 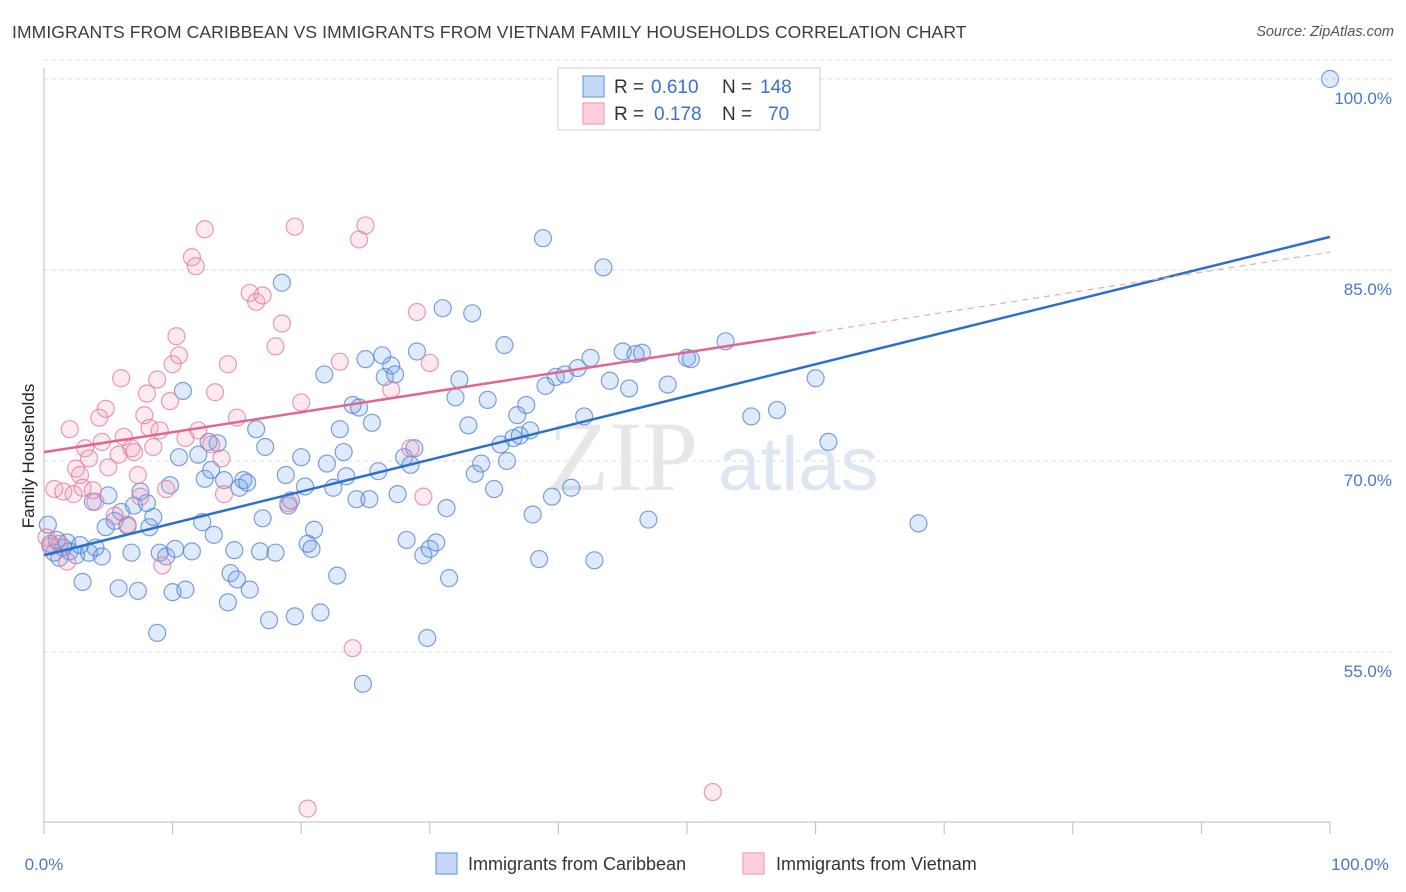 What do you see at coordinates (713, 456) in the screenshot?
I see `watermark: ZIP atlas` at bounding box center [713, 456].